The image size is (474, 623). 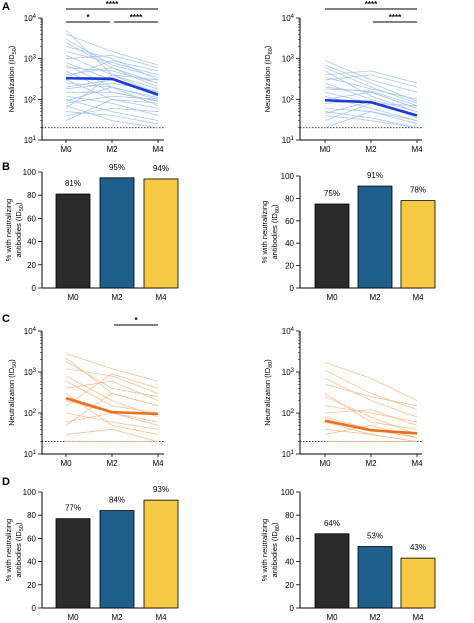 What do you see at coordinates (73, 508) in the screenshot?
I see `chart-7-bar-label: 77%` at bounding box center [73, 508].